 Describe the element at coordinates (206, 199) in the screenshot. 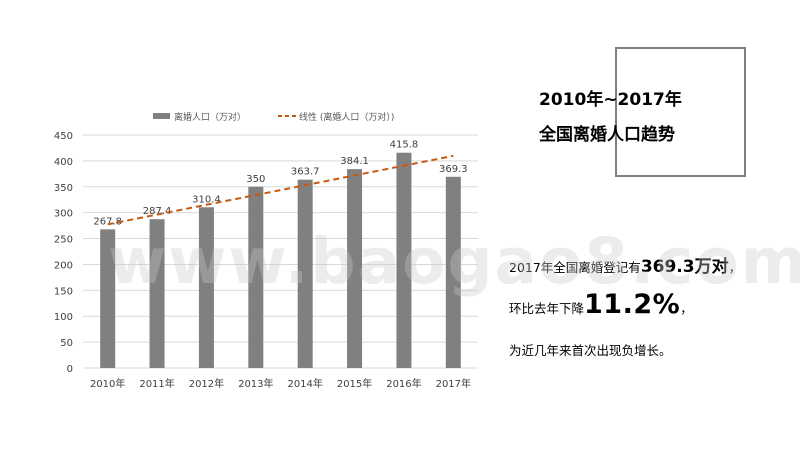

I see `data-label: 310.4` at that location.